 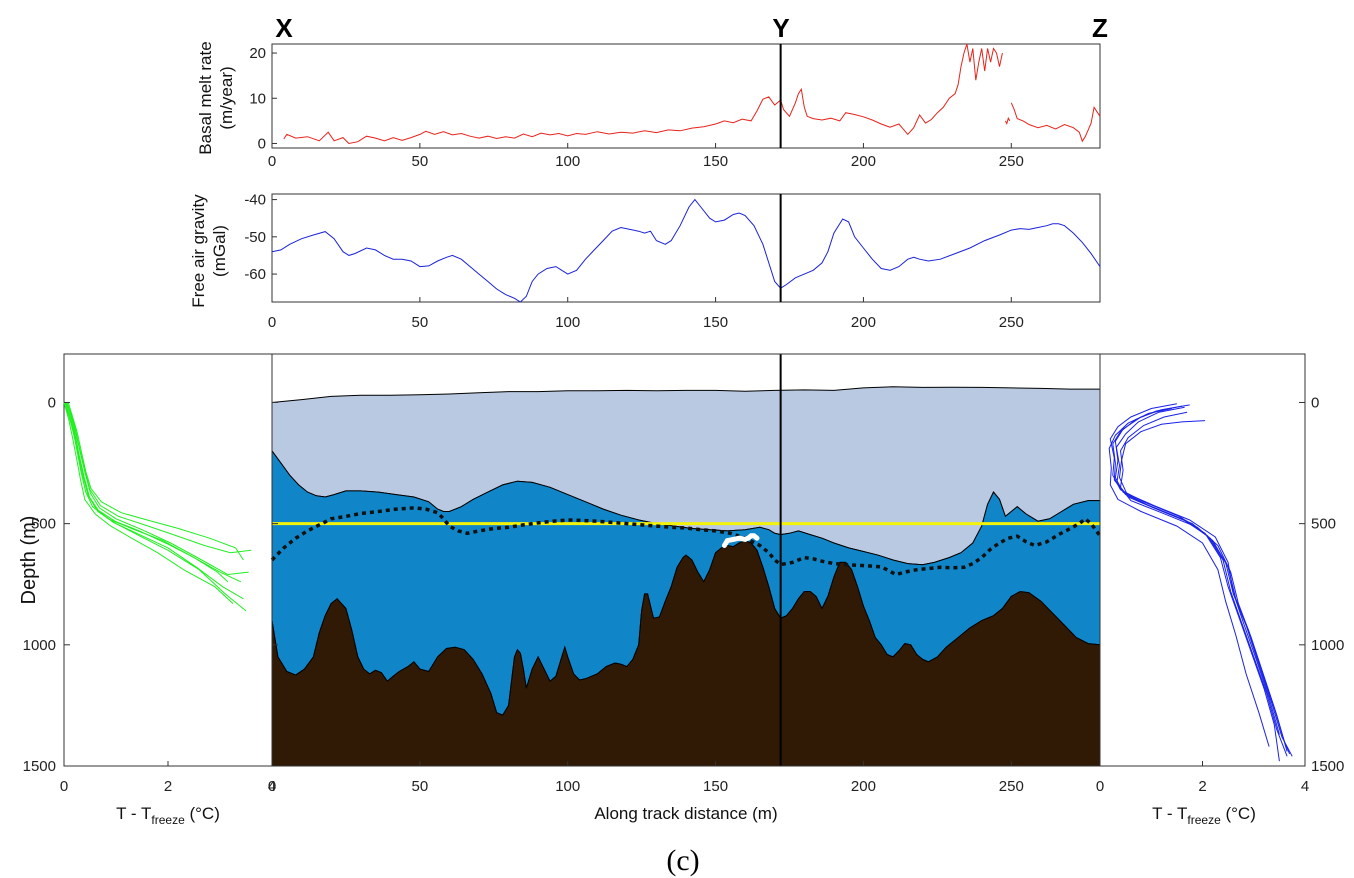 I want to click on ctd-left-xlabel-main: T - T, so click(x=133, y=813).